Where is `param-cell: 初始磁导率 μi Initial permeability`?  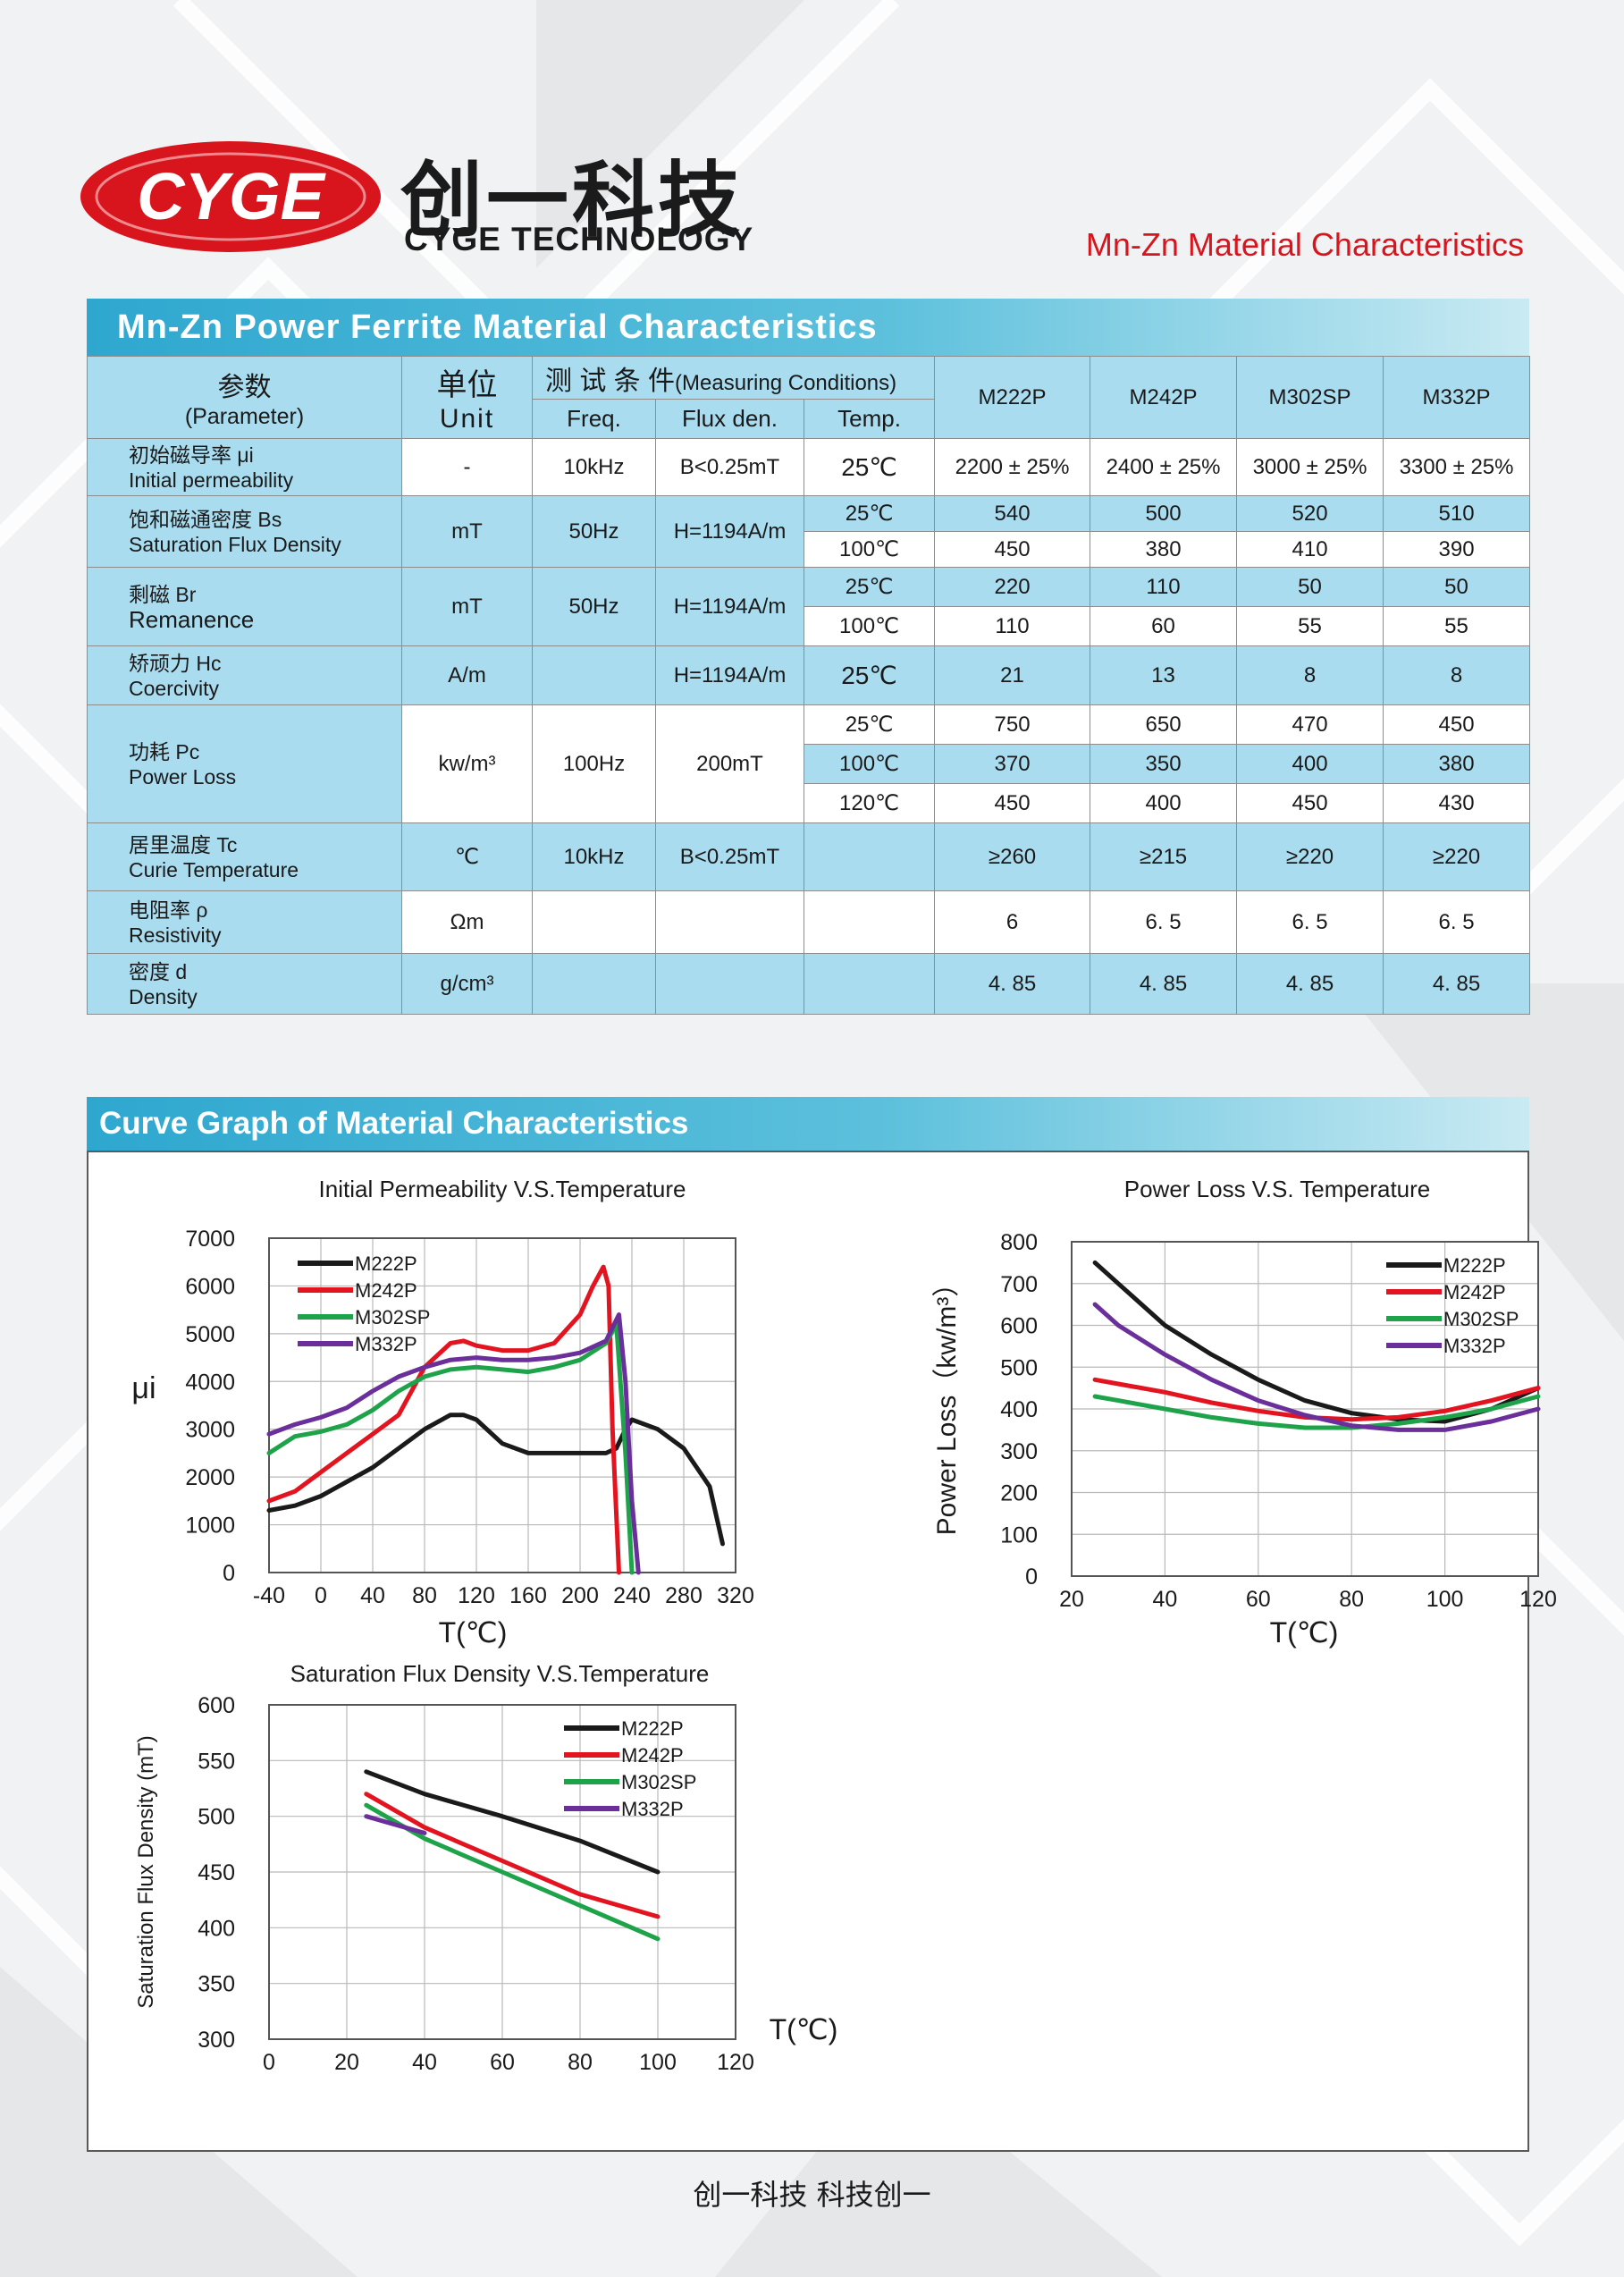 param-cell: 初始磁导率 μi Initial permeability is located at coordinates (245, 467).